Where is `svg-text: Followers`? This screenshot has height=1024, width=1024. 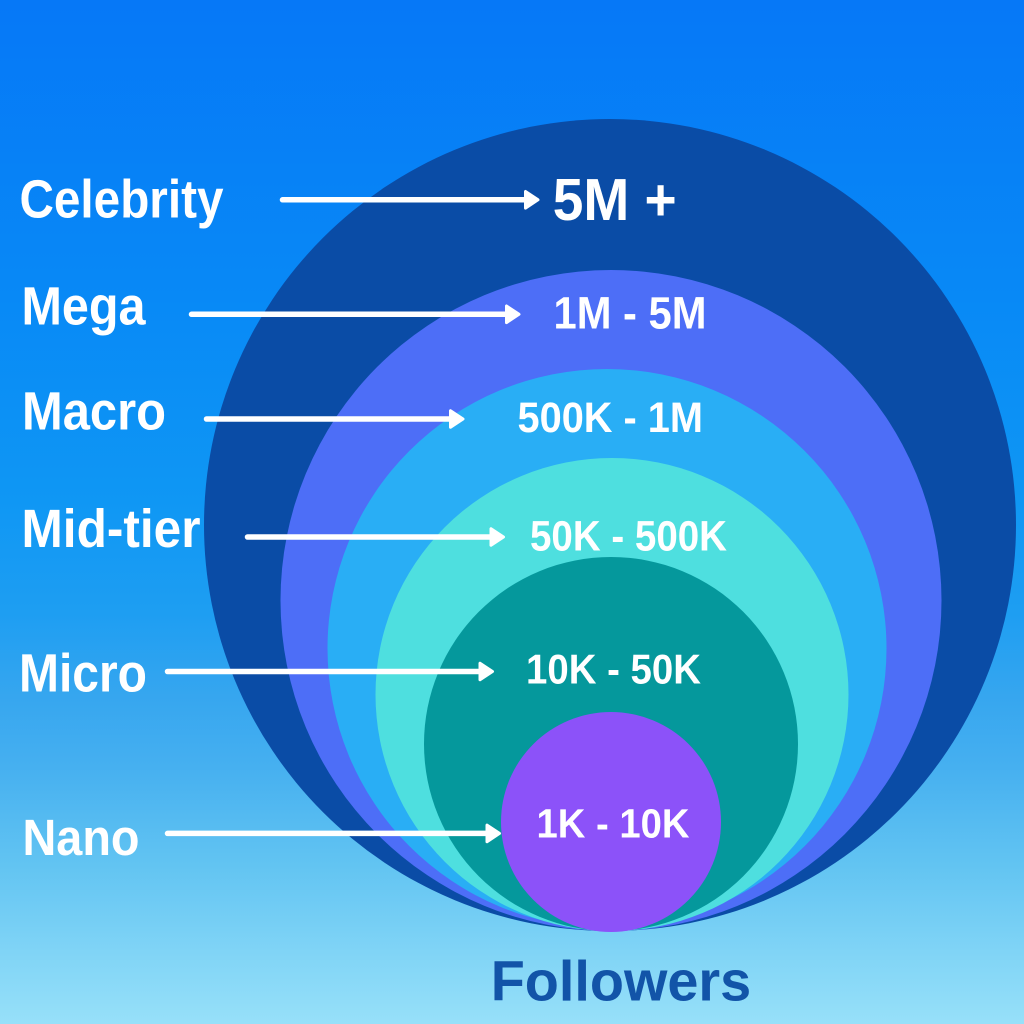
svg-text: Followers is located at coordinates (621, 982).